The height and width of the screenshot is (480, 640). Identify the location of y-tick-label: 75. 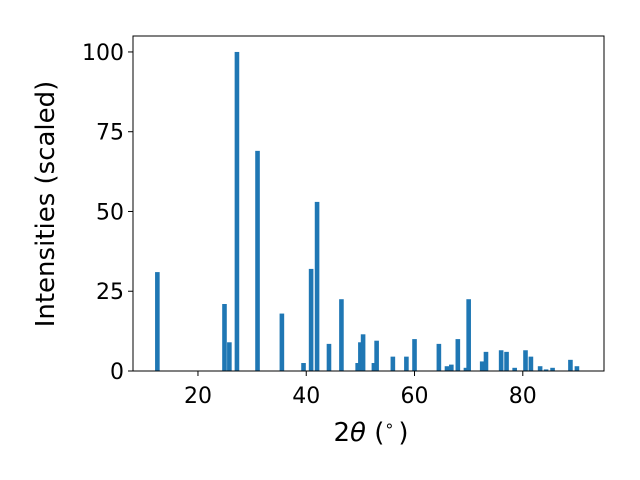
(110, 133).